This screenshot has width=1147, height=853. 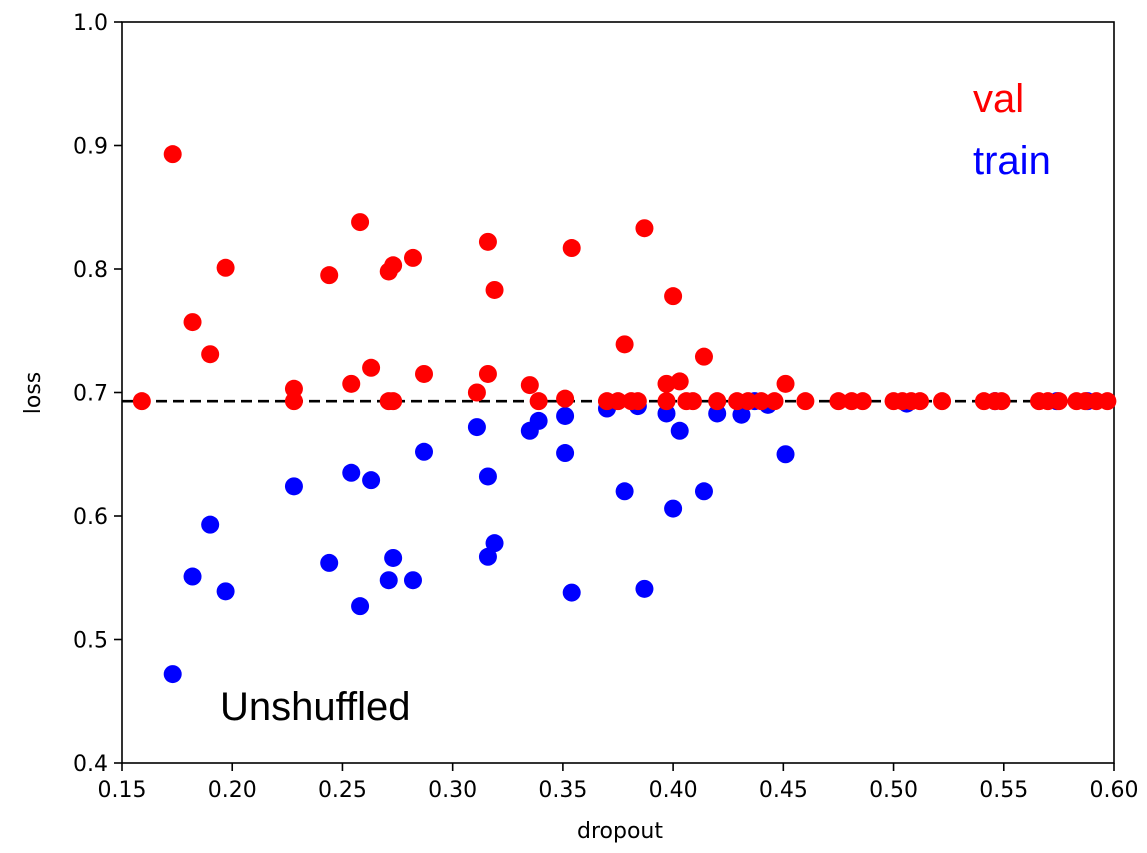 I want to click on x-tick-label-6: 0.45, so click(x=783, y=790).